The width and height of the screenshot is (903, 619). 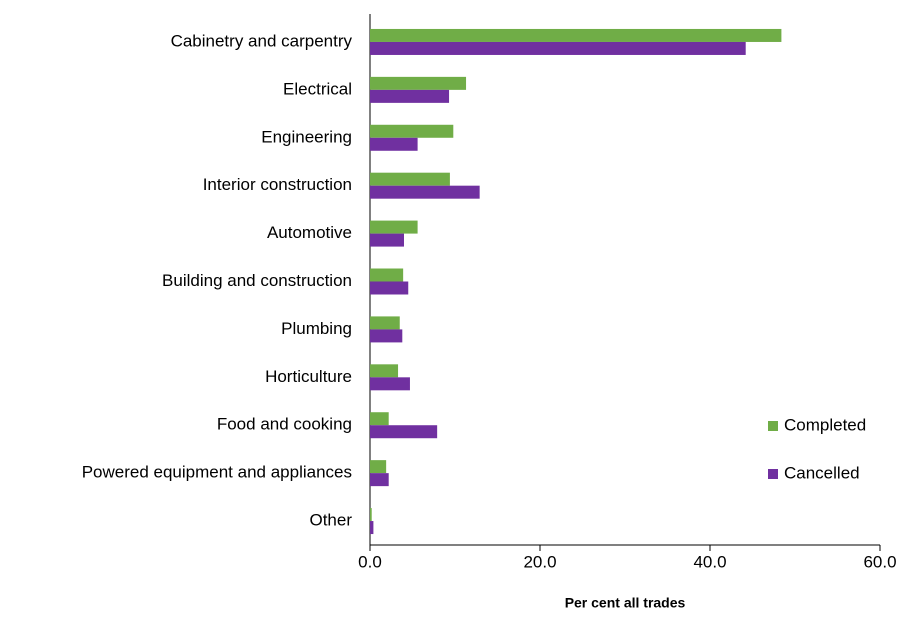 What do you see at coordinates (316, 328) in the screenshot?
I see `y-tick-label: Plumbing` at bounding box center [316, 328].